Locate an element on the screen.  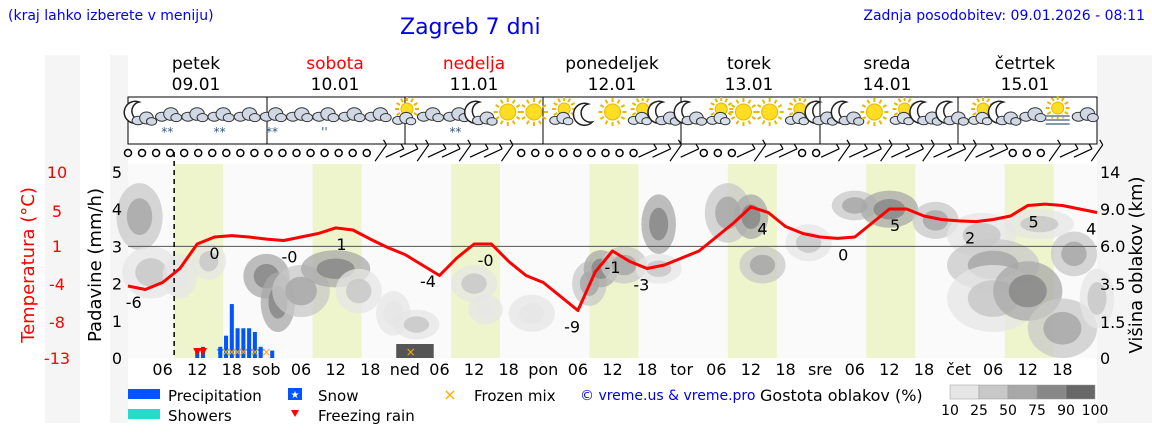
cloud-density-label: Gostota oblakov (%) is located at coordinates (841, 395).